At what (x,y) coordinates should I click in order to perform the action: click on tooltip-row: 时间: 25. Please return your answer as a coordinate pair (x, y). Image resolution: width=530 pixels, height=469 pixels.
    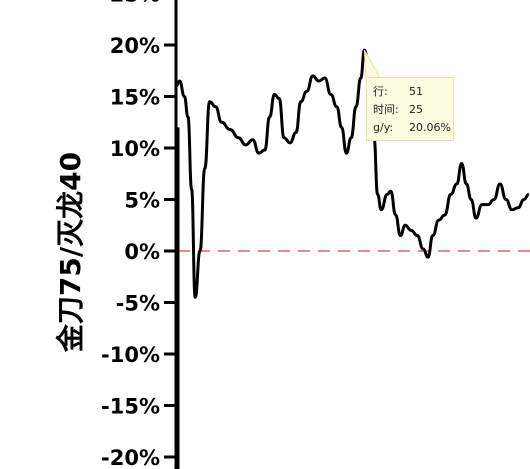
    Looking at the image, I should click on (413, 110).